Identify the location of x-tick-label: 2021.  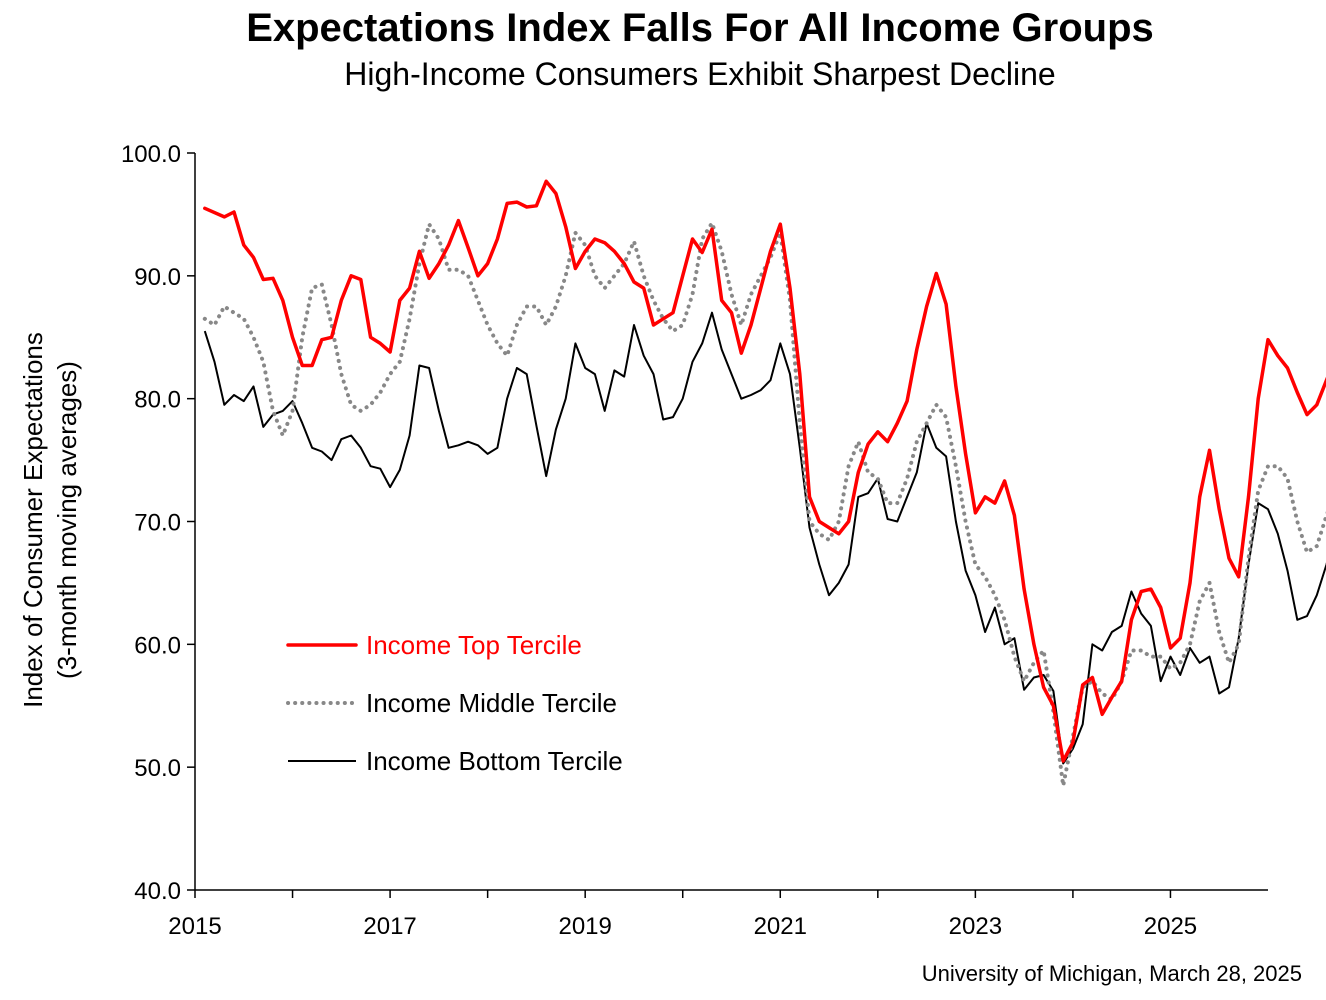
(780, 926).